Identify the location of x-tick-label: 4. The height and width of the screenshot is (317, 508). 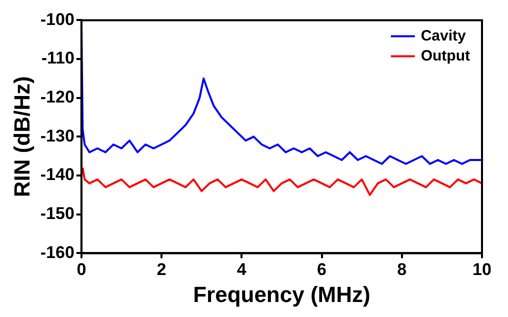
(241, 270).